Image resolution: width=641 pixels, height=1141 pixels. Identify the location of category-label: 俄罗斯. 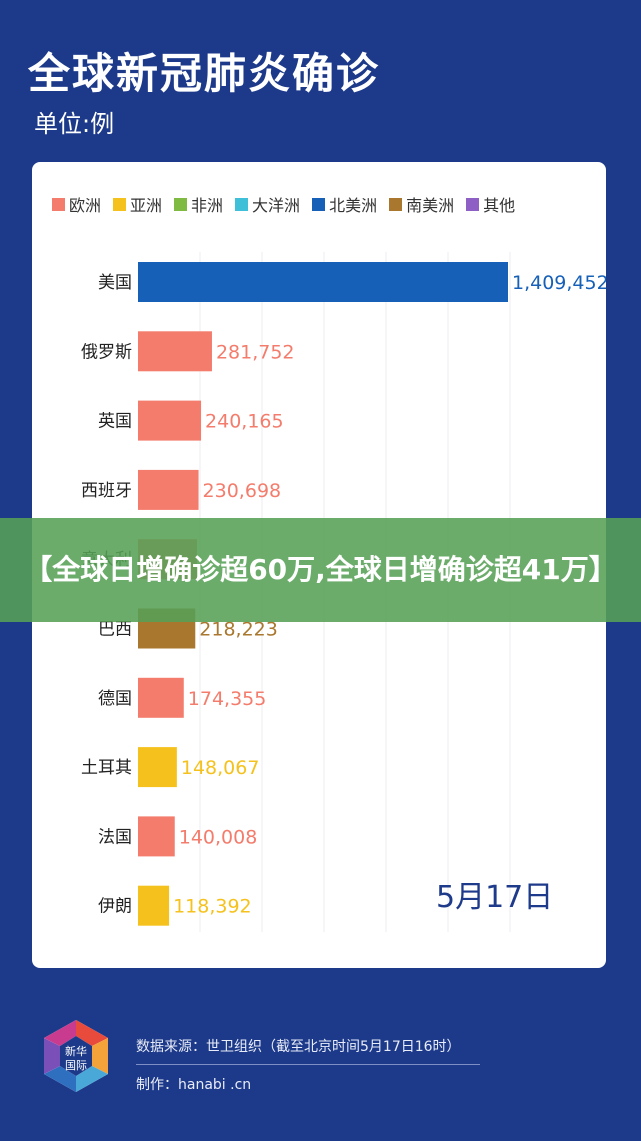
(106, 352).